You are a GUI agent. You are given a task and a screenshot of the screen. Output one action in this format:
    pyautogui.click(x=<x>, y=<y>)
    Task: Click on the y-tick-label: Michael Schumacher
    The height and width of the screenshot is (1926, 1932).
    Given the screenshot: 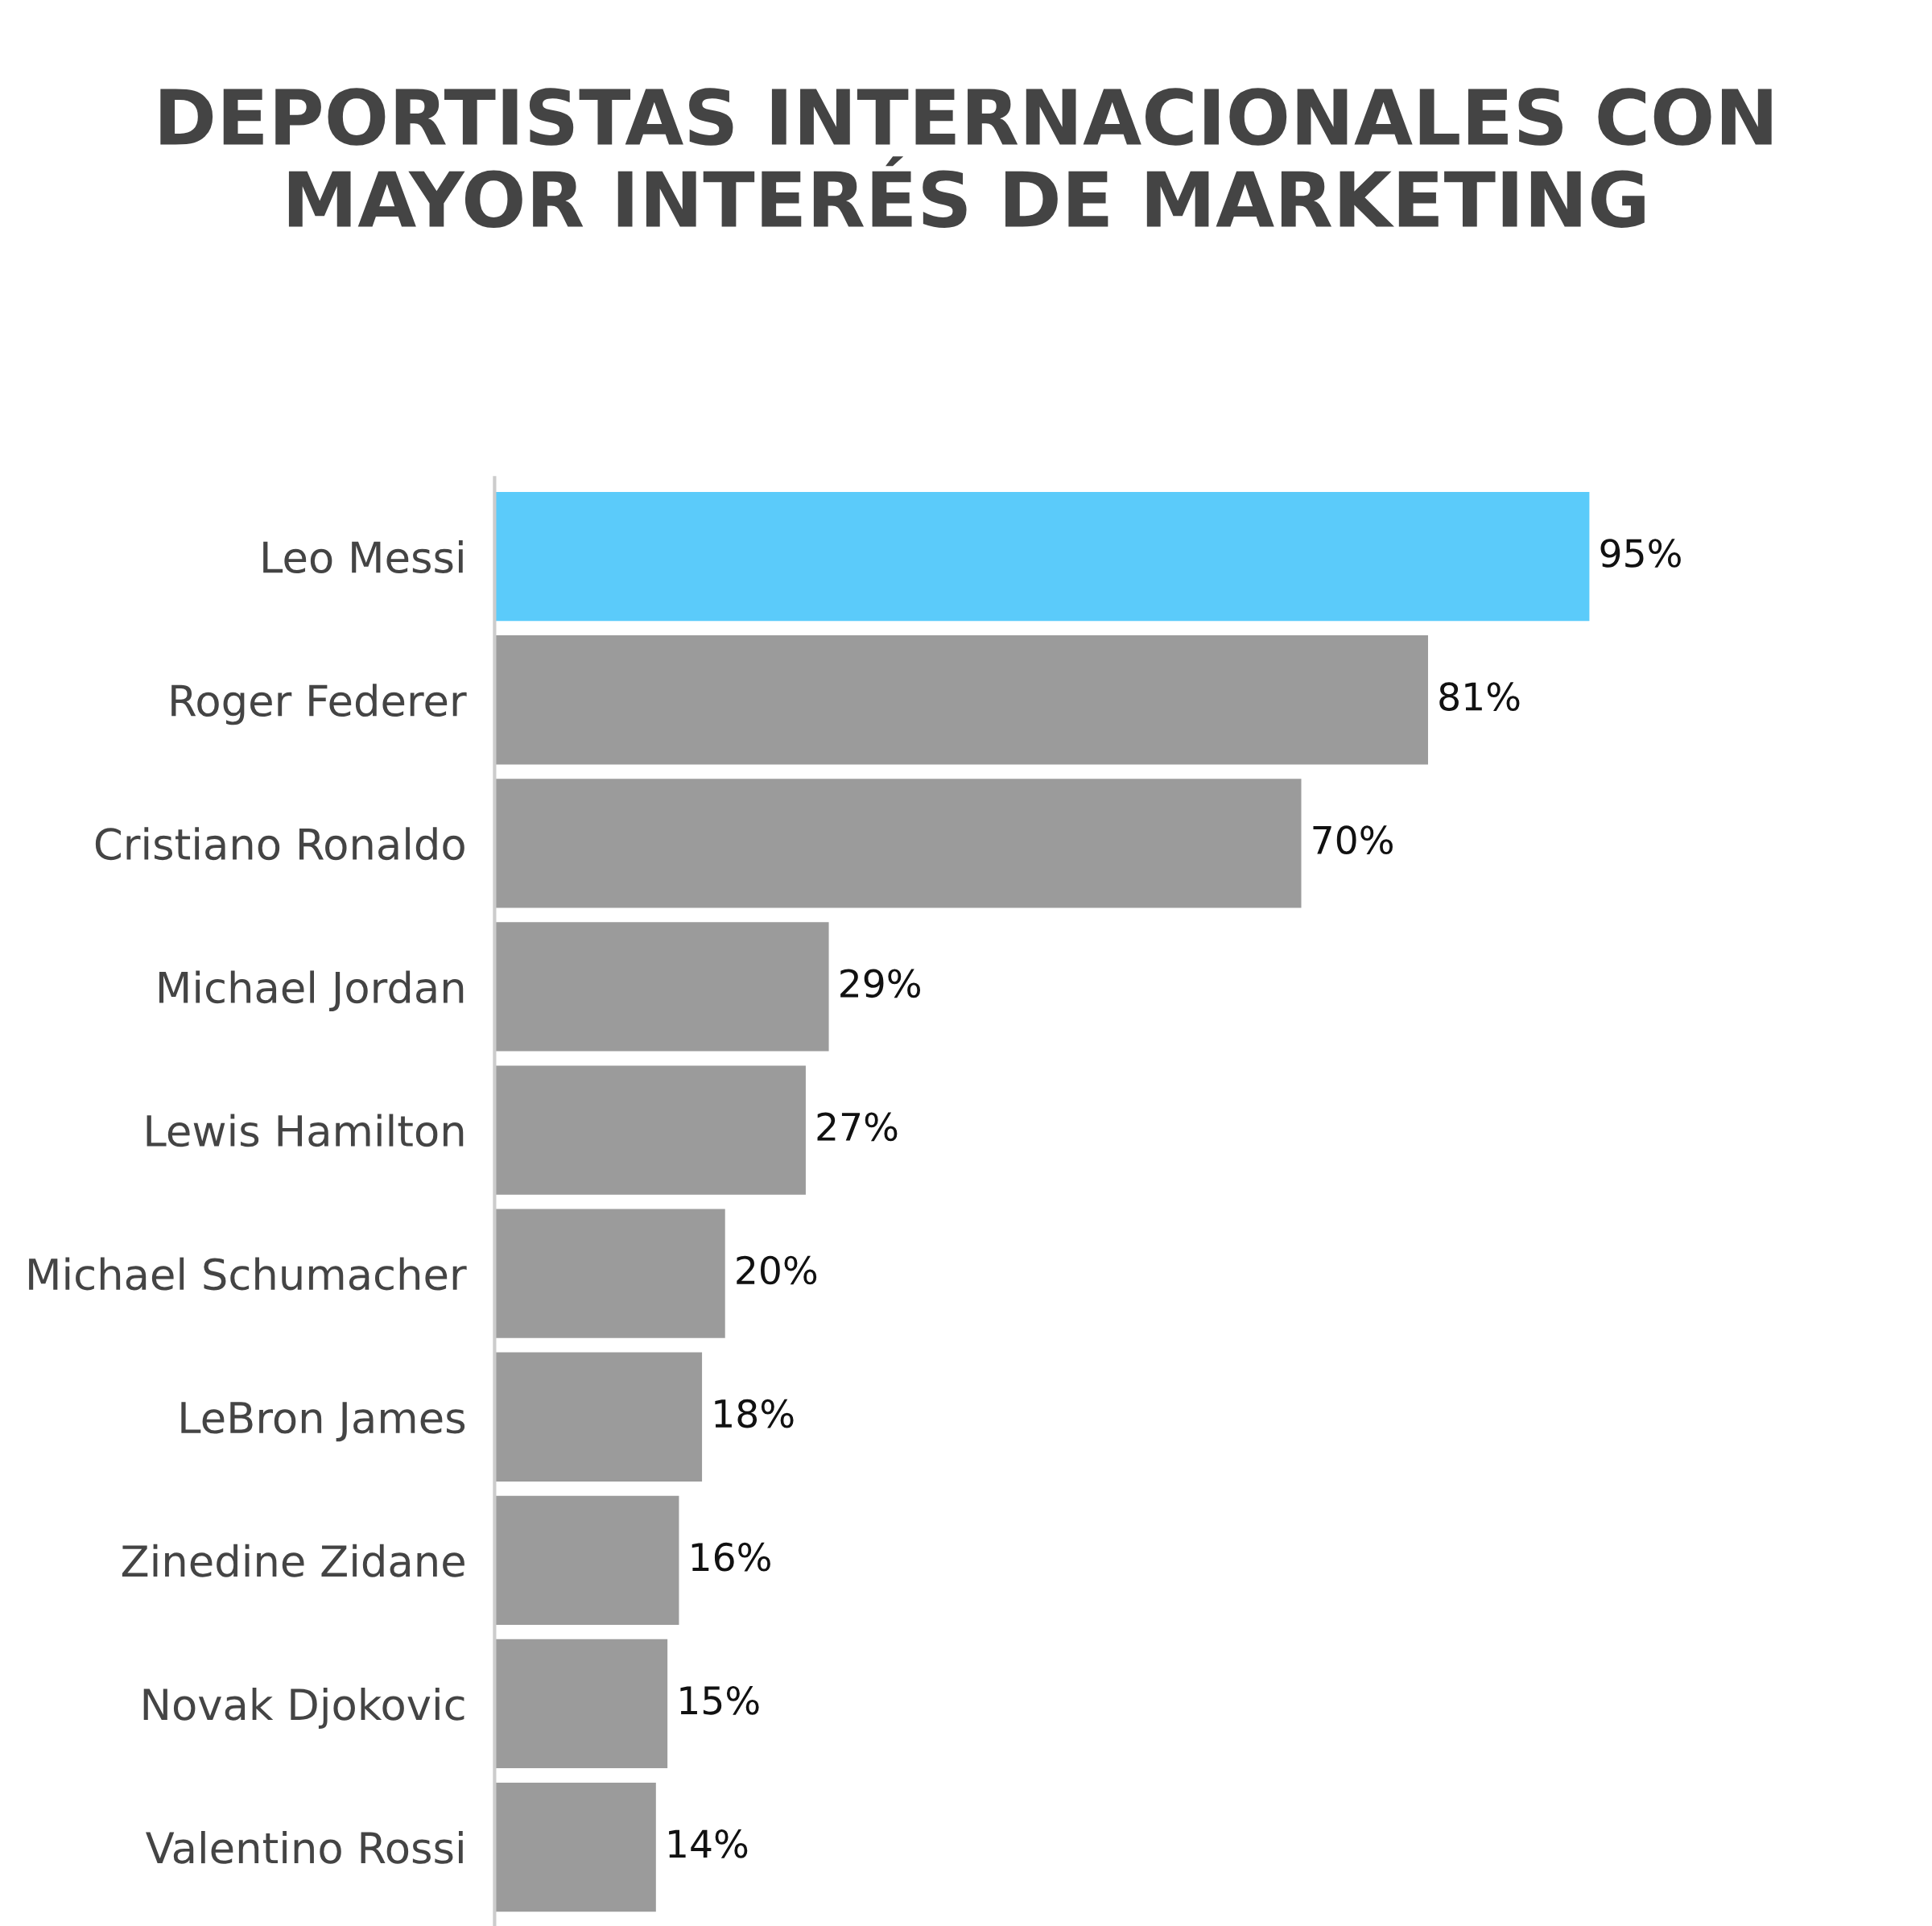 What is the action you would take?
    pyautogui.click(x=248, y=1274)
    